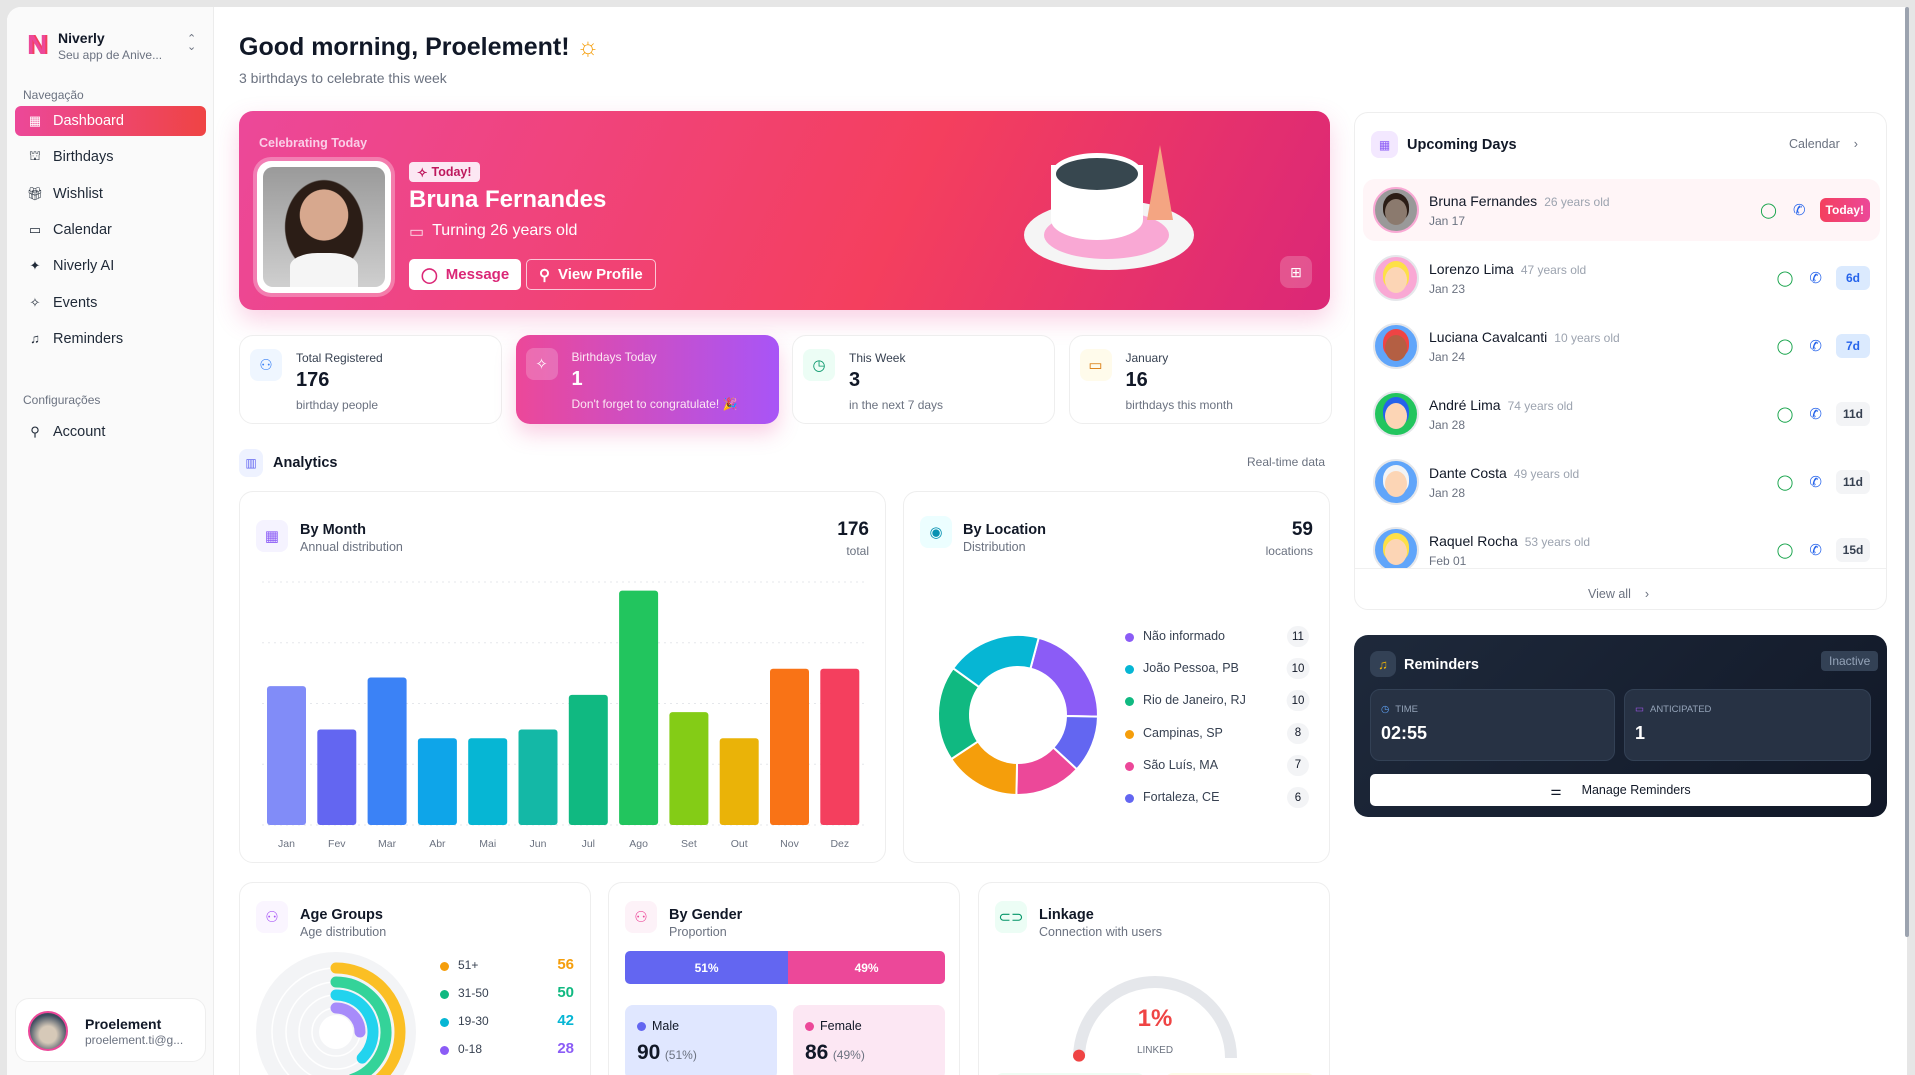  What do you see at coordinates (351, 547) in the screenshot?
I see `chart-subtitle: Annual distribution` at bounding box center [351, 547].